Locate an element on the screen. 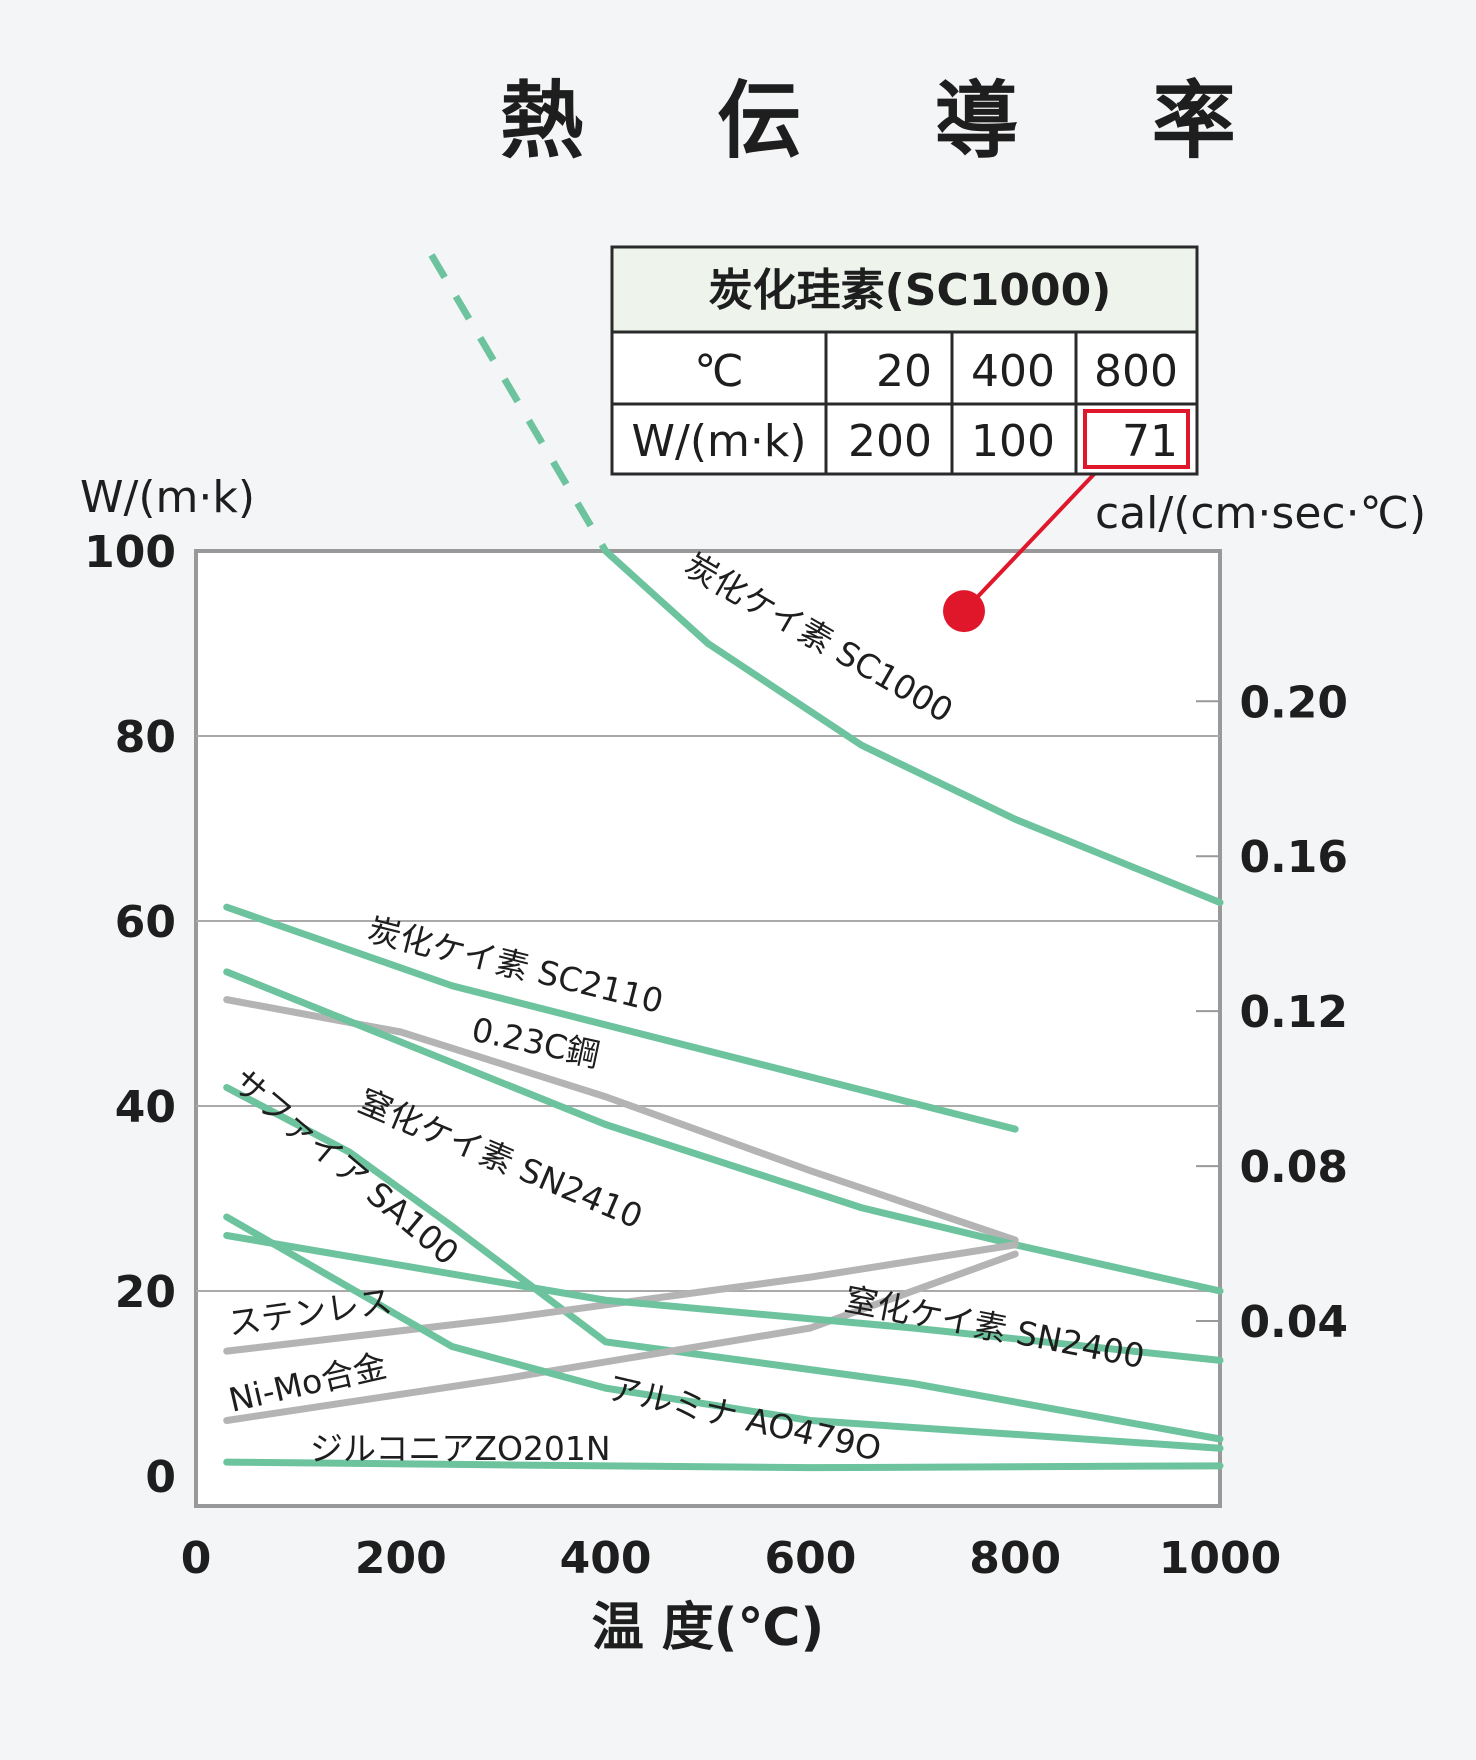 This screenshot has height=1760, width=1476. y2-tick-label: 0.08 is located at coordinates (1293, 1167).